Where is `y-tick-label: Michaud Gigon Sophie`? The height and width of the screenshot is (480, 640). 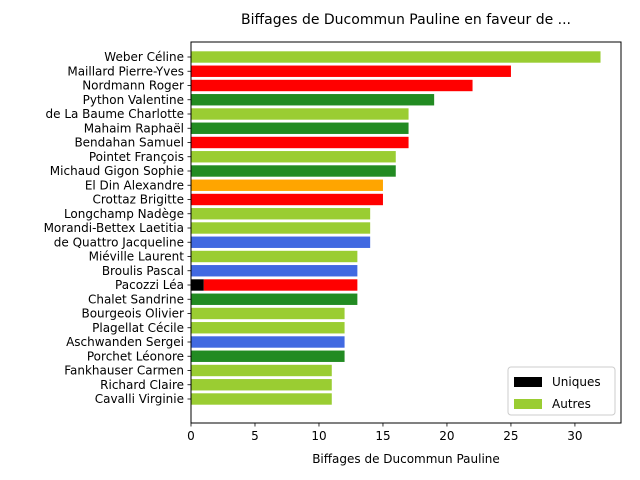 y-tick-label: Michaud Gigon Sophie is located at coordinates (117, 171).